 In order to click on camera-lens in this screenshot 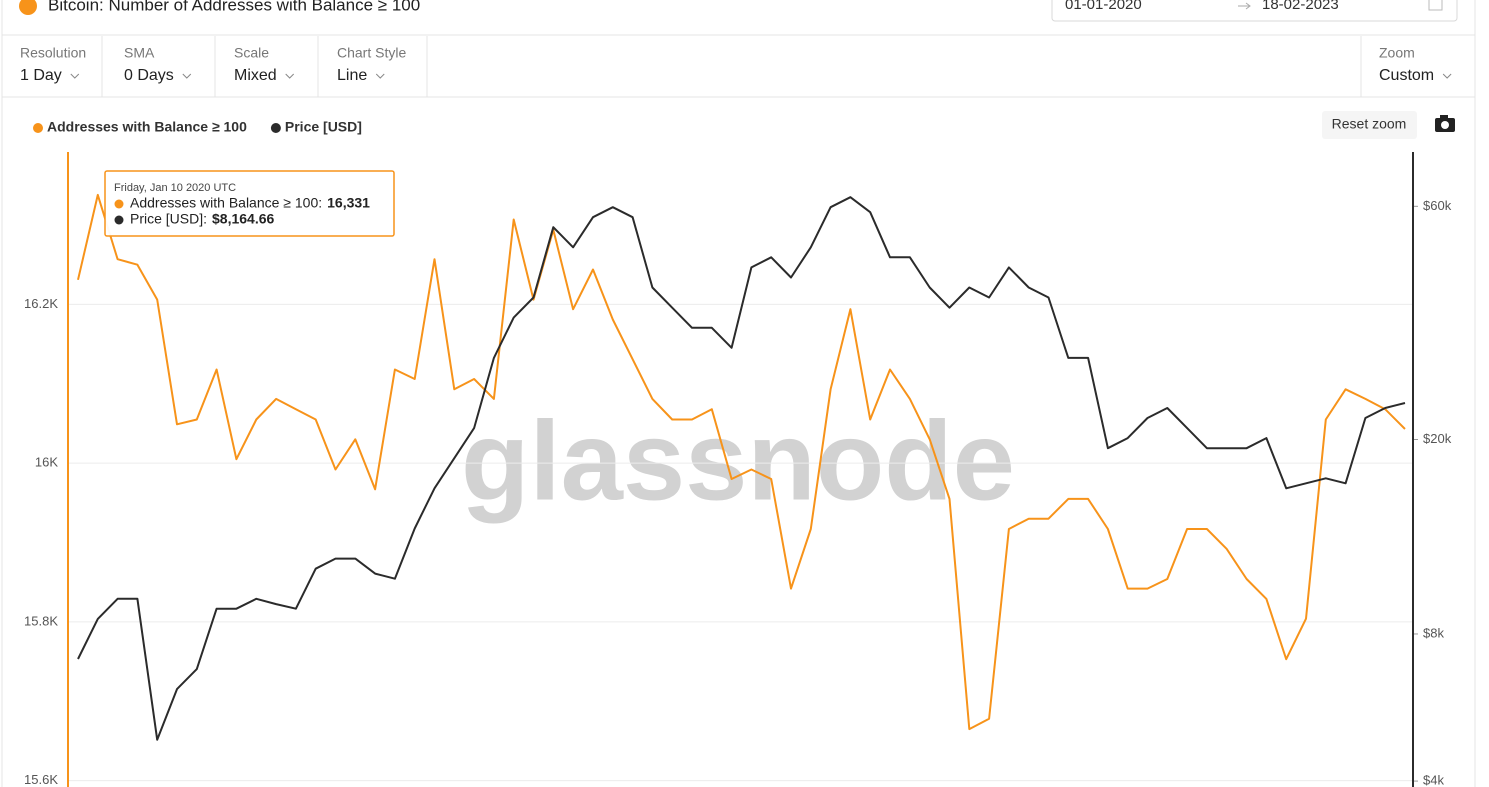, I will do `click(1445, 125)`.